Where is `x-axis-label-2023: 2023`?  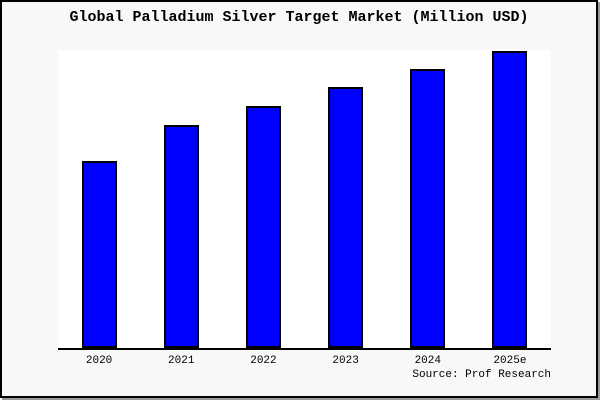 x-axis-label-2023: 2023 is located at coordinates (345, 361).